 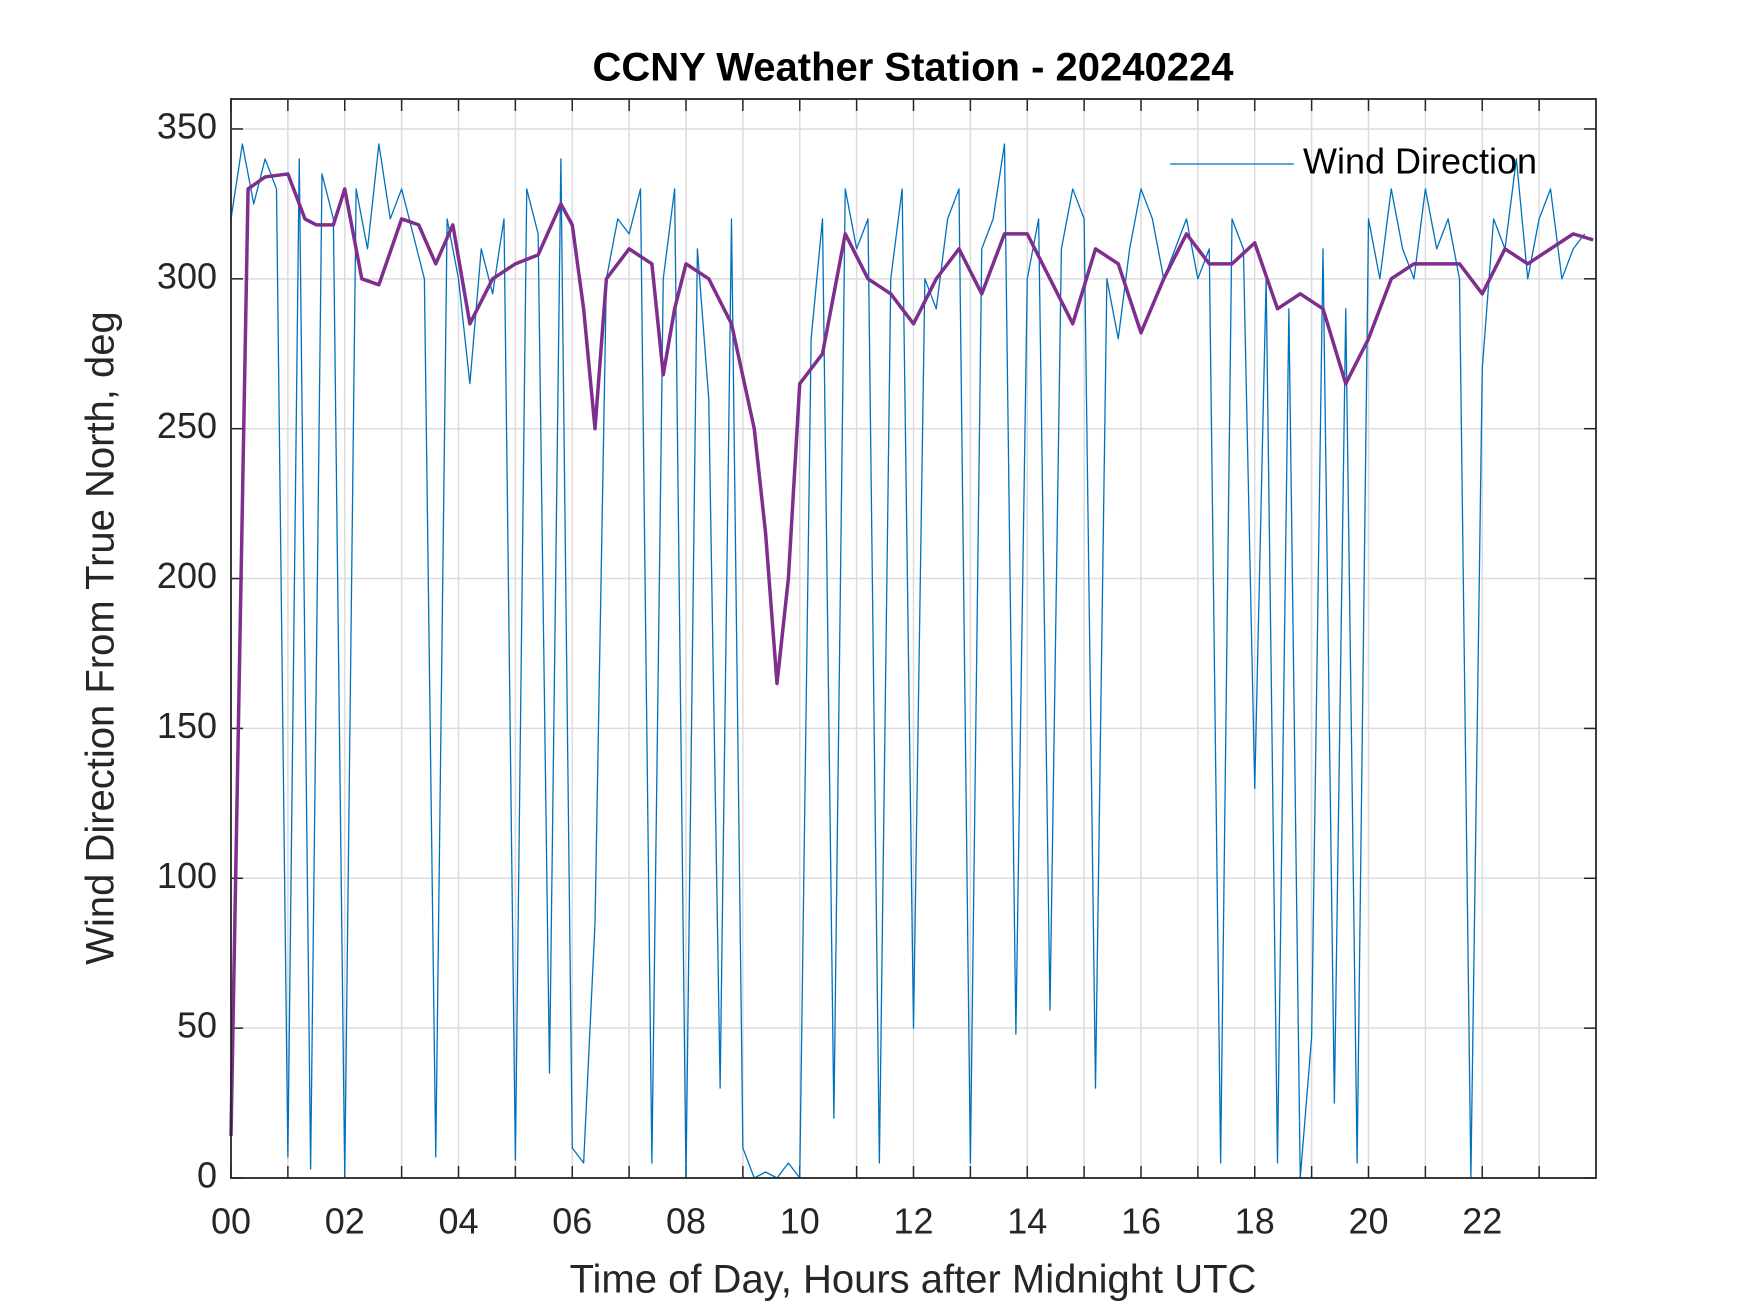 I want to click on x-tick-label: 12, so click(x=913, y=1221).